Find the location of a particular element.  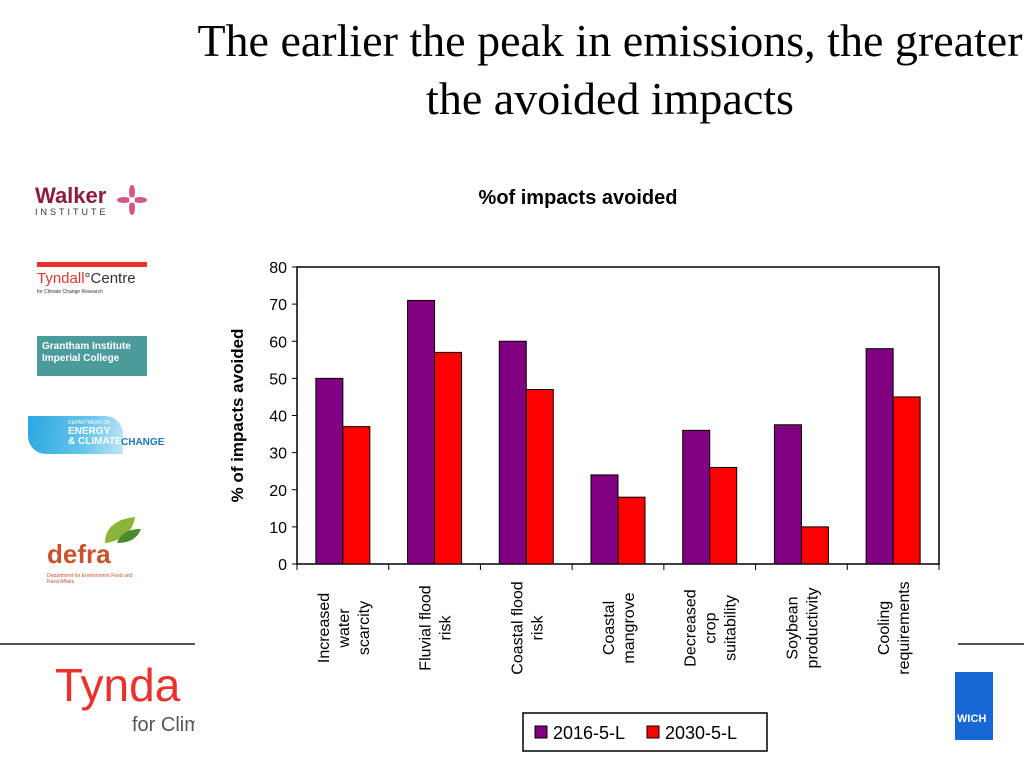

bottom-divider-left is located at coordinates (100, 644).